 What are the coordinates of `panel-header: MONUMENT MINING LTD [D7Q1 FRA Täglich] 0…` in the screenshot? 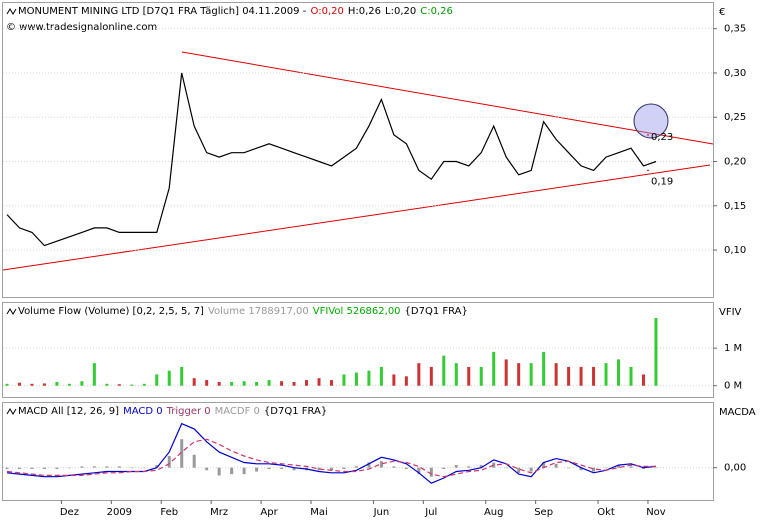 It's located at (235, 11).